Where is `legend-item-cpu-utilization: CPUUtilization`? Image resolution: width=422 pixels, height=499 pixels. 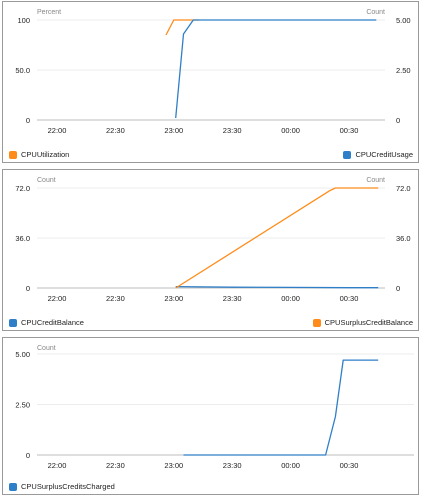 legend-item-cpu-utilization: CPUUtilization is located at coordinates (39, 154).